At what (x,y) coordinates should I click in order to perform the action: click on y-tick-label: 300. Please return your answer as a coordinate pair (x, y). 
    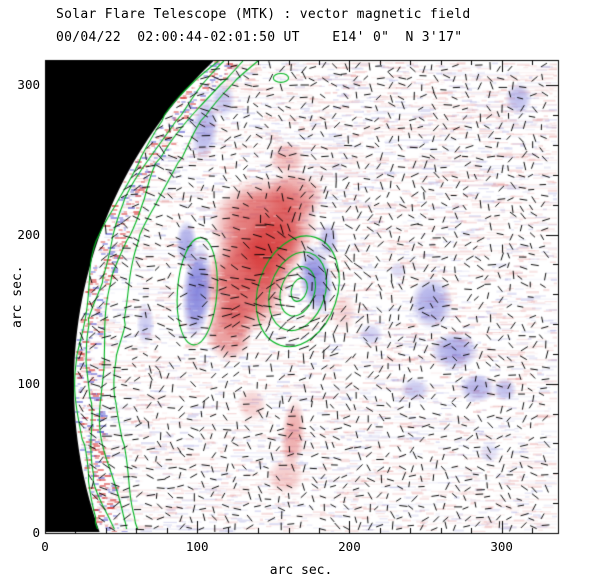
    Looking at the image, I should click on (28, 85).